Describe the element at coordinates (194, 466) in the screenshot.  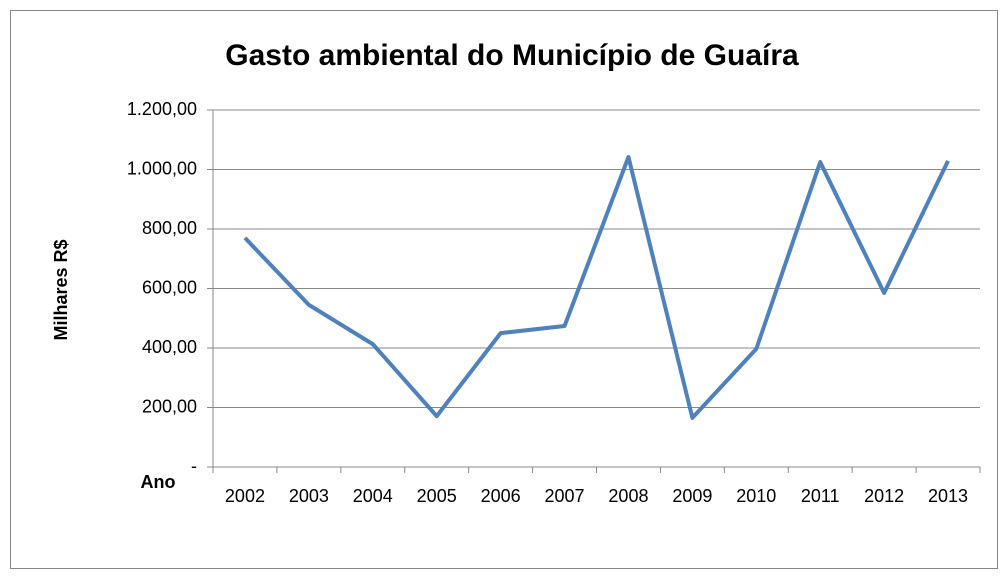
I see `y-tick-label: -` at that location.